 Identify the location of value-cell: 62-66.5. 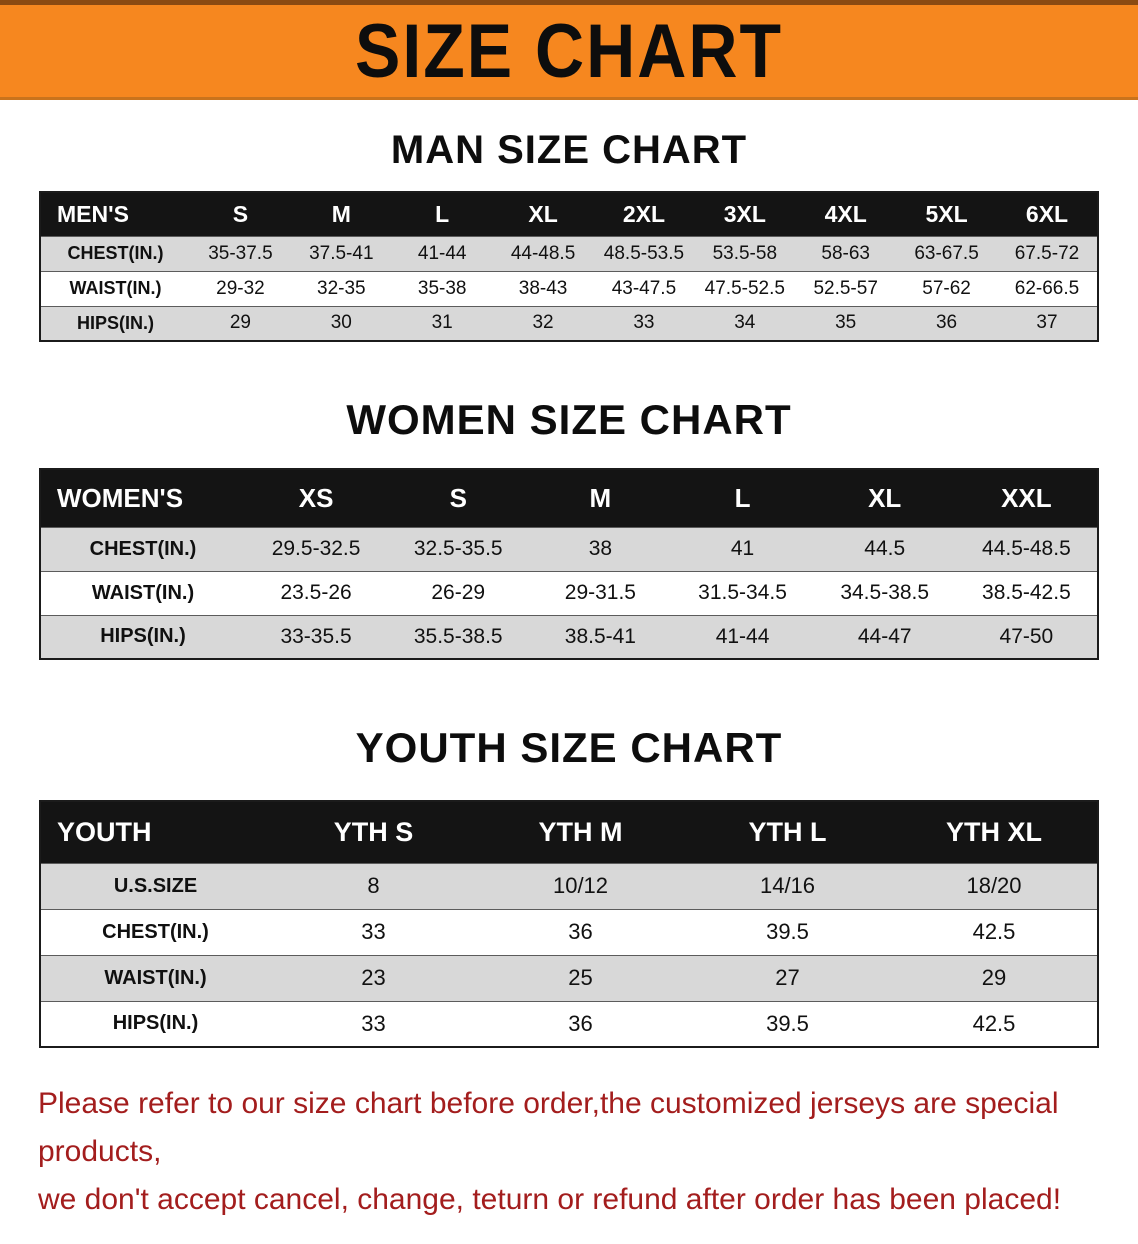
(1047, 288).